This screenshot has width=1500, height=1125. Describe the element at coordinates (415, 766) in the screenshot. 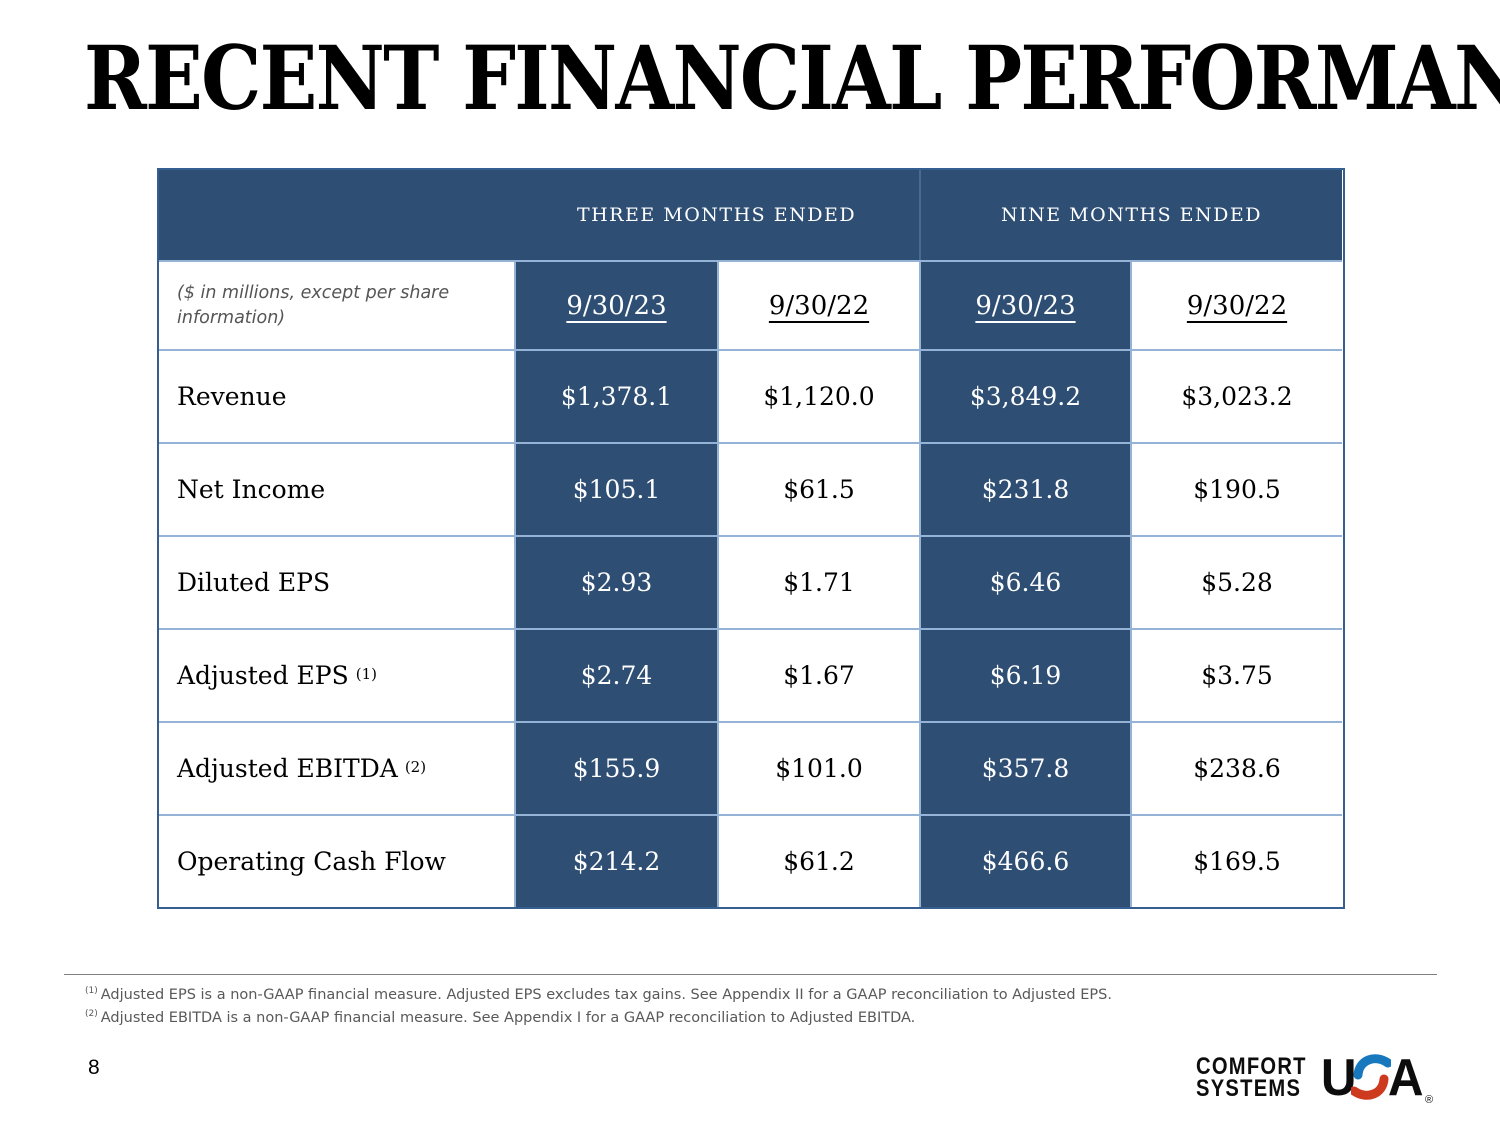

I see `row-label-sup: (2)` at that location.